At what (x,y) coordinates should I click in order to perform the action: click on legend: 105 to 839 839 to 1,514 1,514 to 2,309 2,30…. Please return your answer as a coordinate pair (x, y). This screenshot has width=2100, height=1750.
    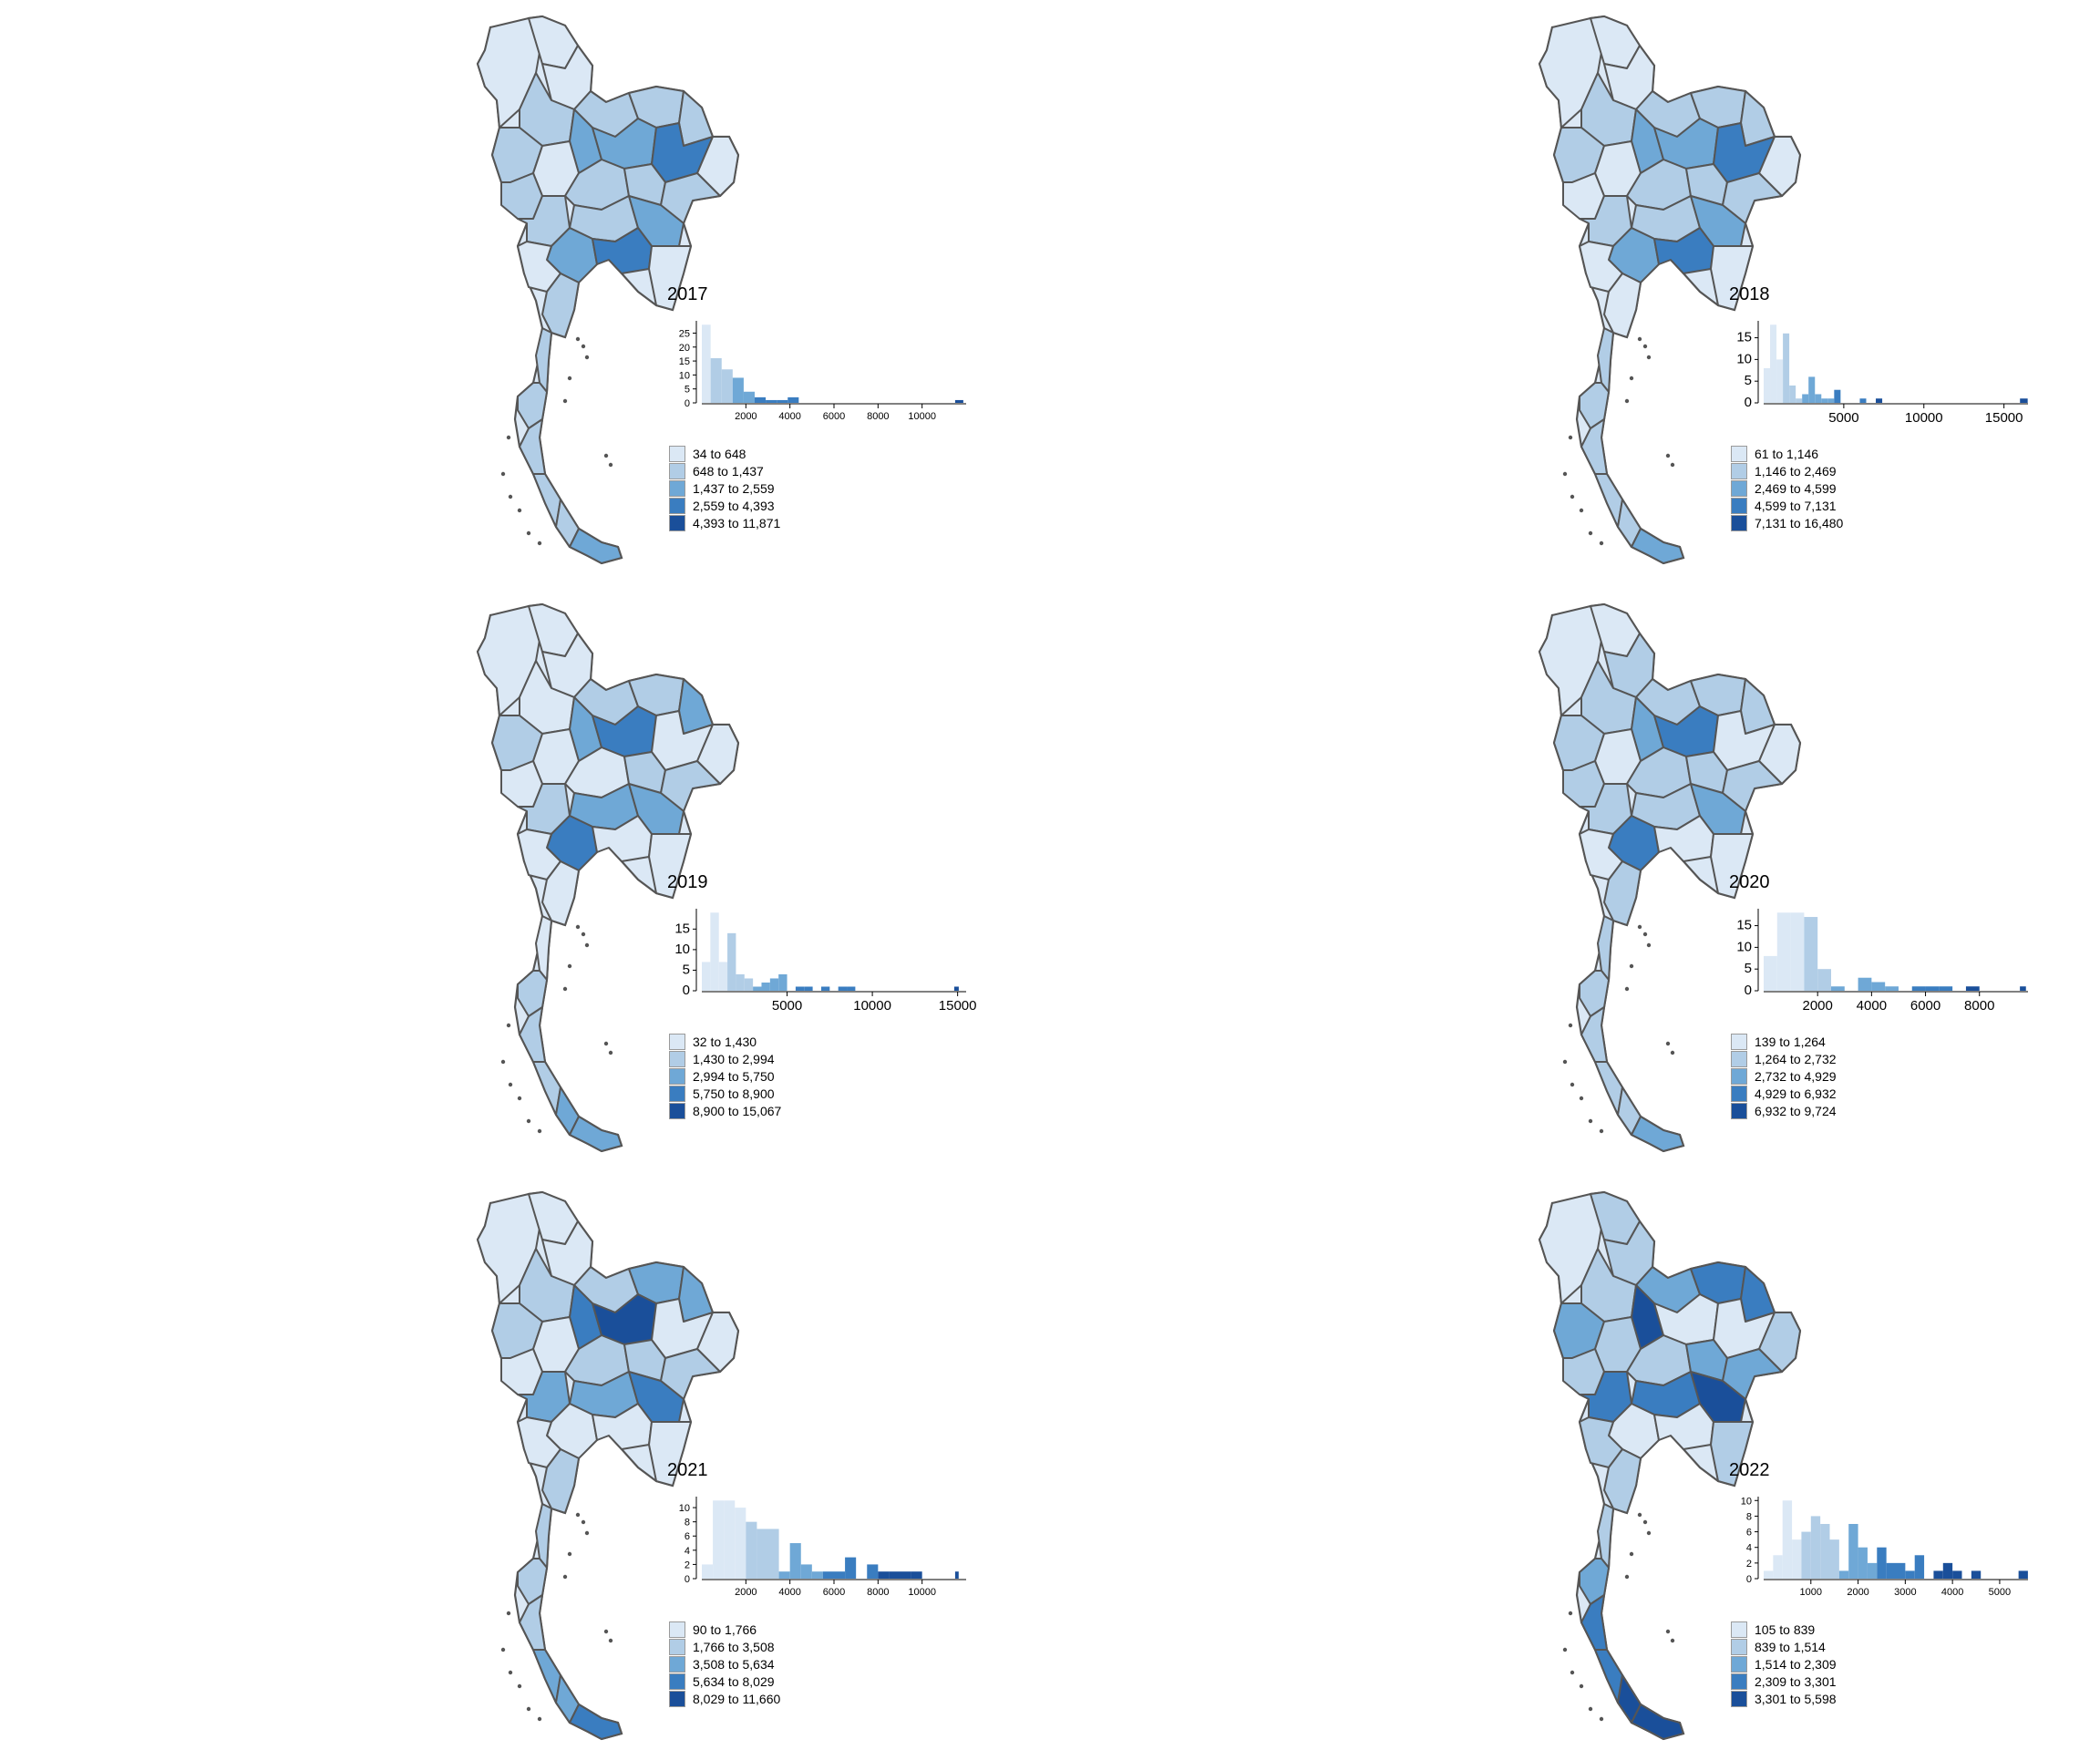
    Looking at the image, I should click on (1784, 1664).